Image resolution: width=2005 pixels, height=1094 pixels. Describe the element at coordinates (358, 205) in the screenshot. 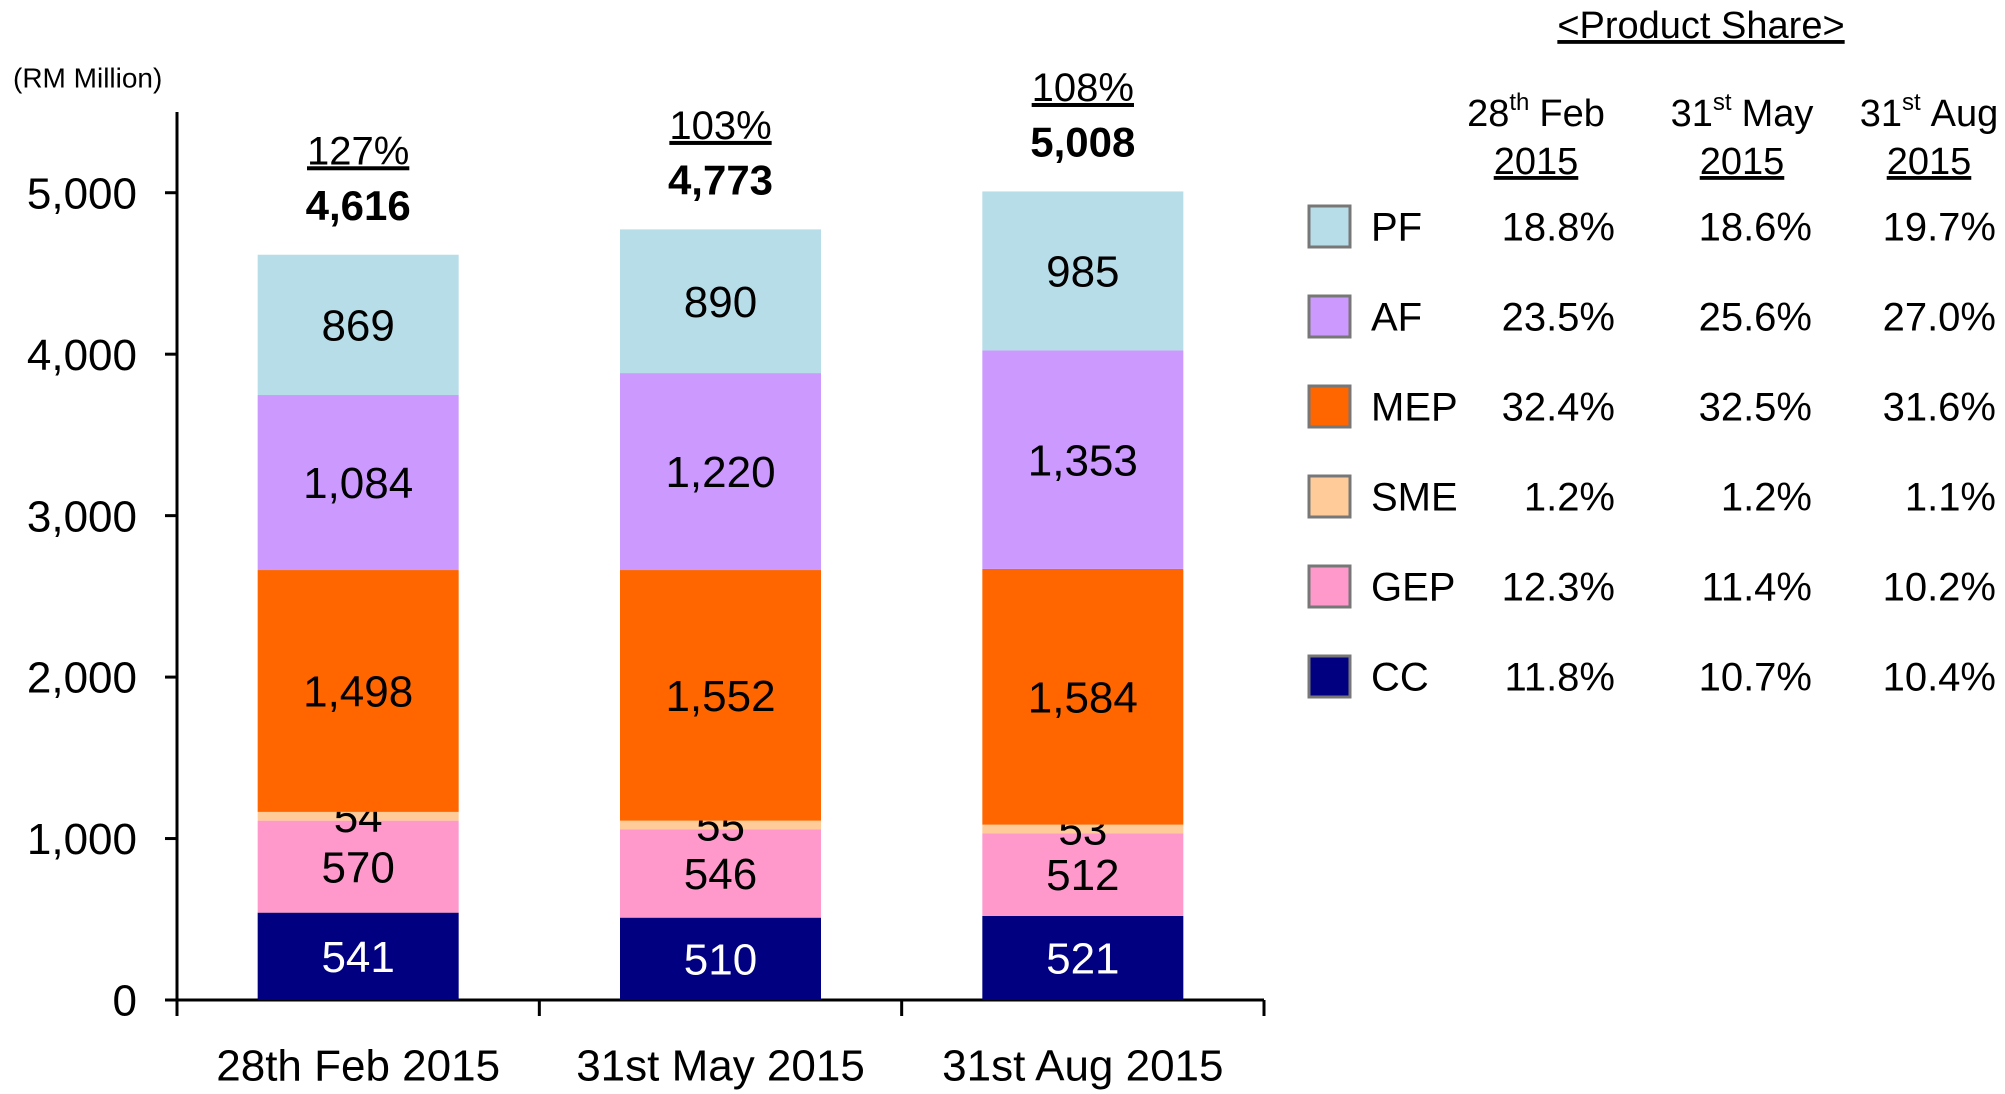

I see `total-label: 4,616` at that location.